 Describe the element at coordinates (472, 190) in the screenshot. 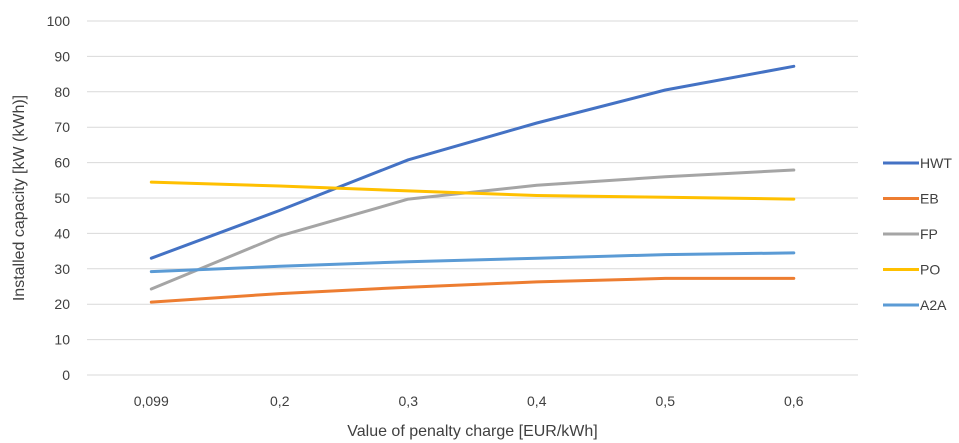

I see `series-line-po` at that location.